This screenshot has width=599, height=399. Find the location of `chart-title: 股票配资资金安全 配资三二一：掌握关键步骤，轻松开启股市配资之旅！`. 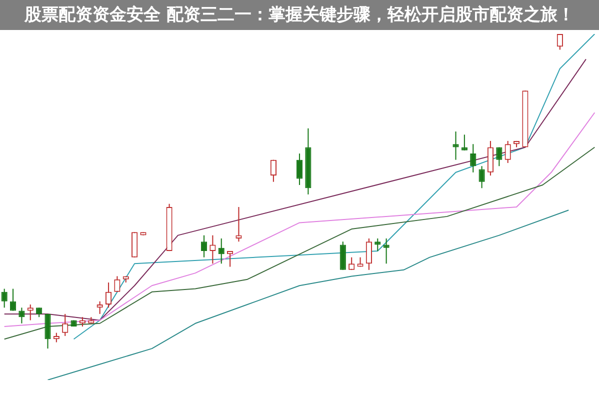

chart-title: 股票配资资金安全 配资三二一：掌握关键步骤，轻松开启股市配资之旅！ is located at coordinates (299, 15).